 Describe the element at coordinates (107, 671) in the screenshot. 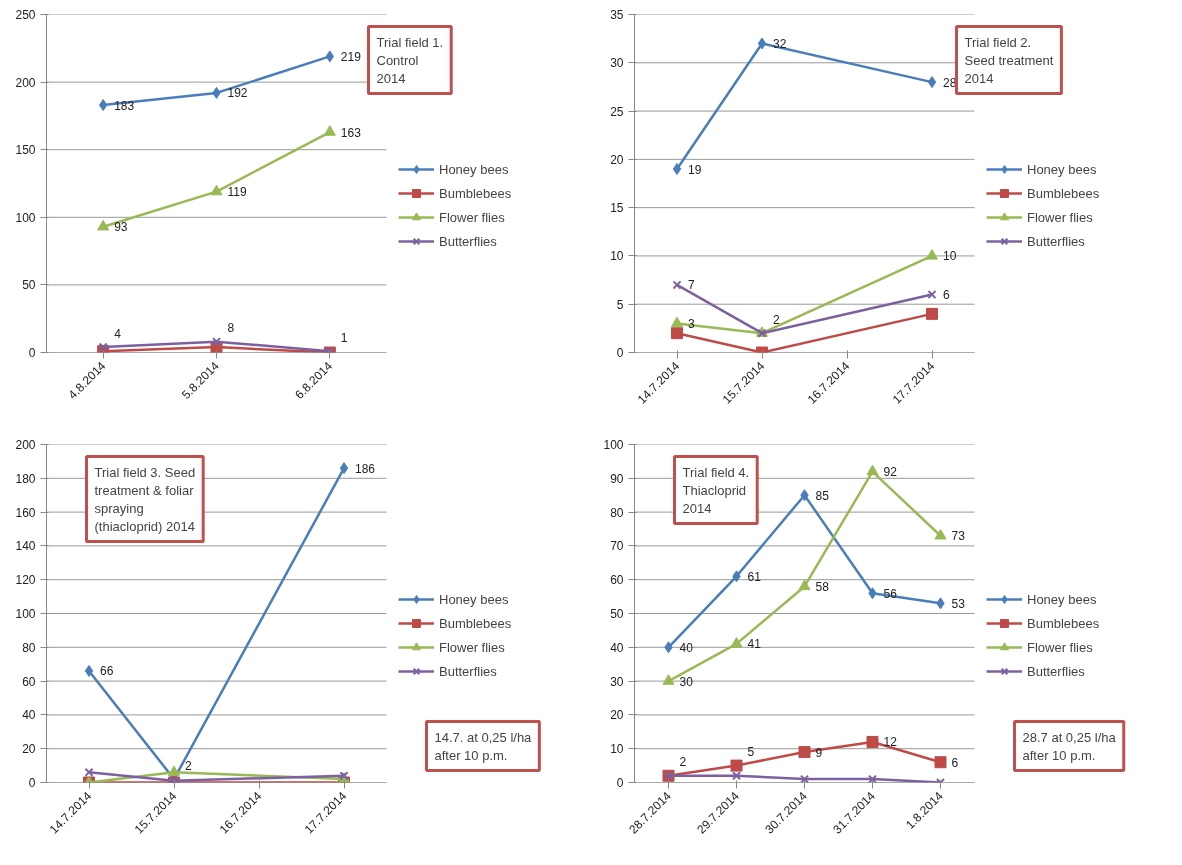

I see `data-label: 66` at that location.